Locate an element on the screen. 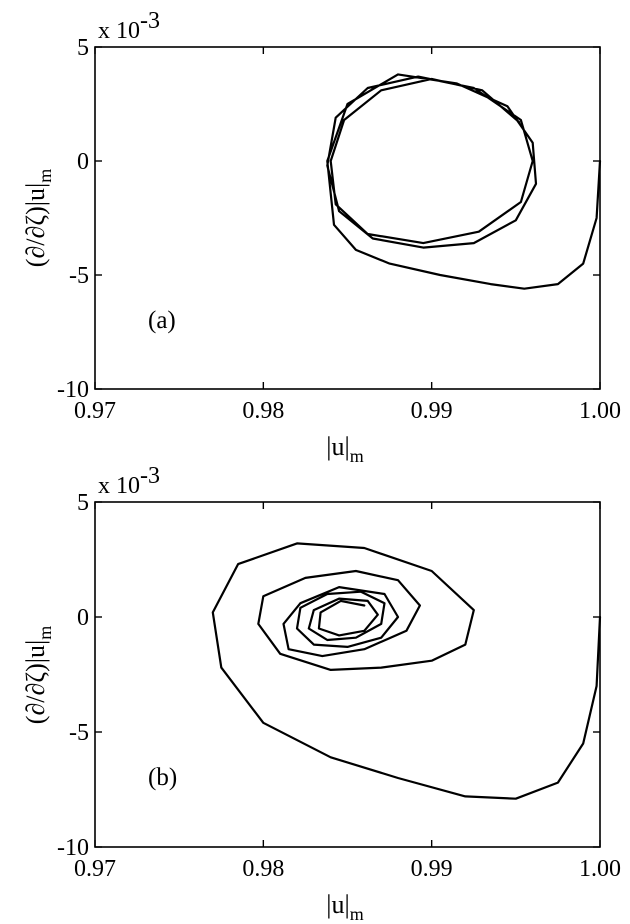  y-multiplier-a: x 10-3 is located at coordinates (129, 26).